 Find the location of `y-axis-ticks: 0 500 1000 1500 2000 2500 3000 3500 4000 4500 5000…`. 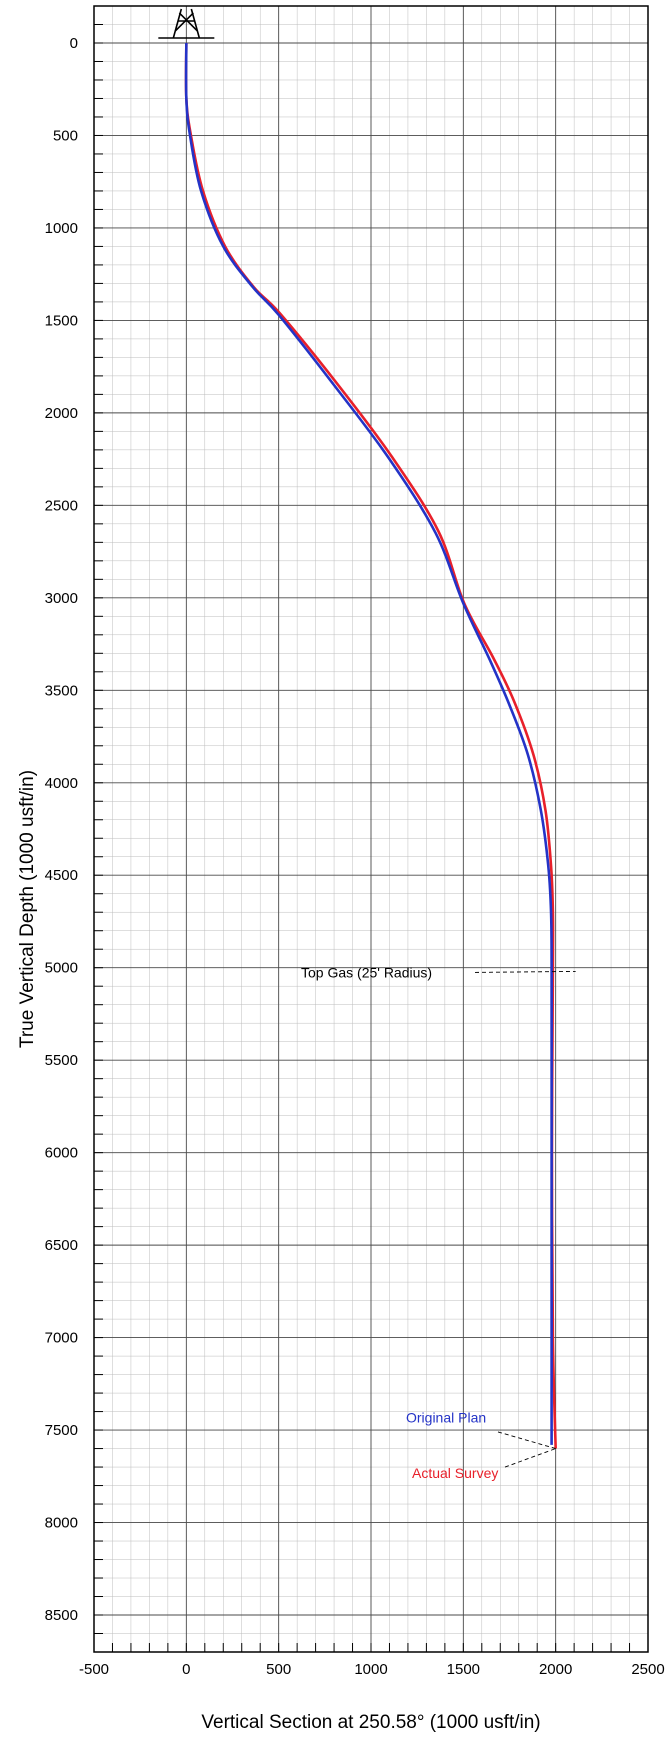

y-axis-ticks: 0 500 1000 1500 2000 2500 3000 3500 4000 4500 5000… is located at coordinates (74, 829).